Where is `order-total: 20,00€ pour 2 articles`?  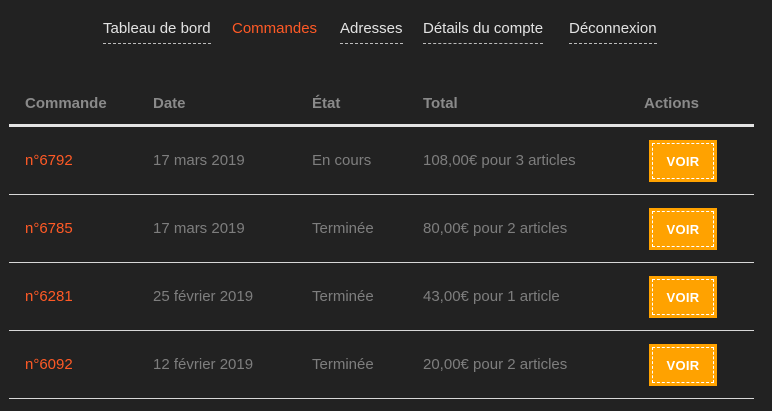
order-total: 20,00€ pour 2 articles is located at coordinates (495, 364).